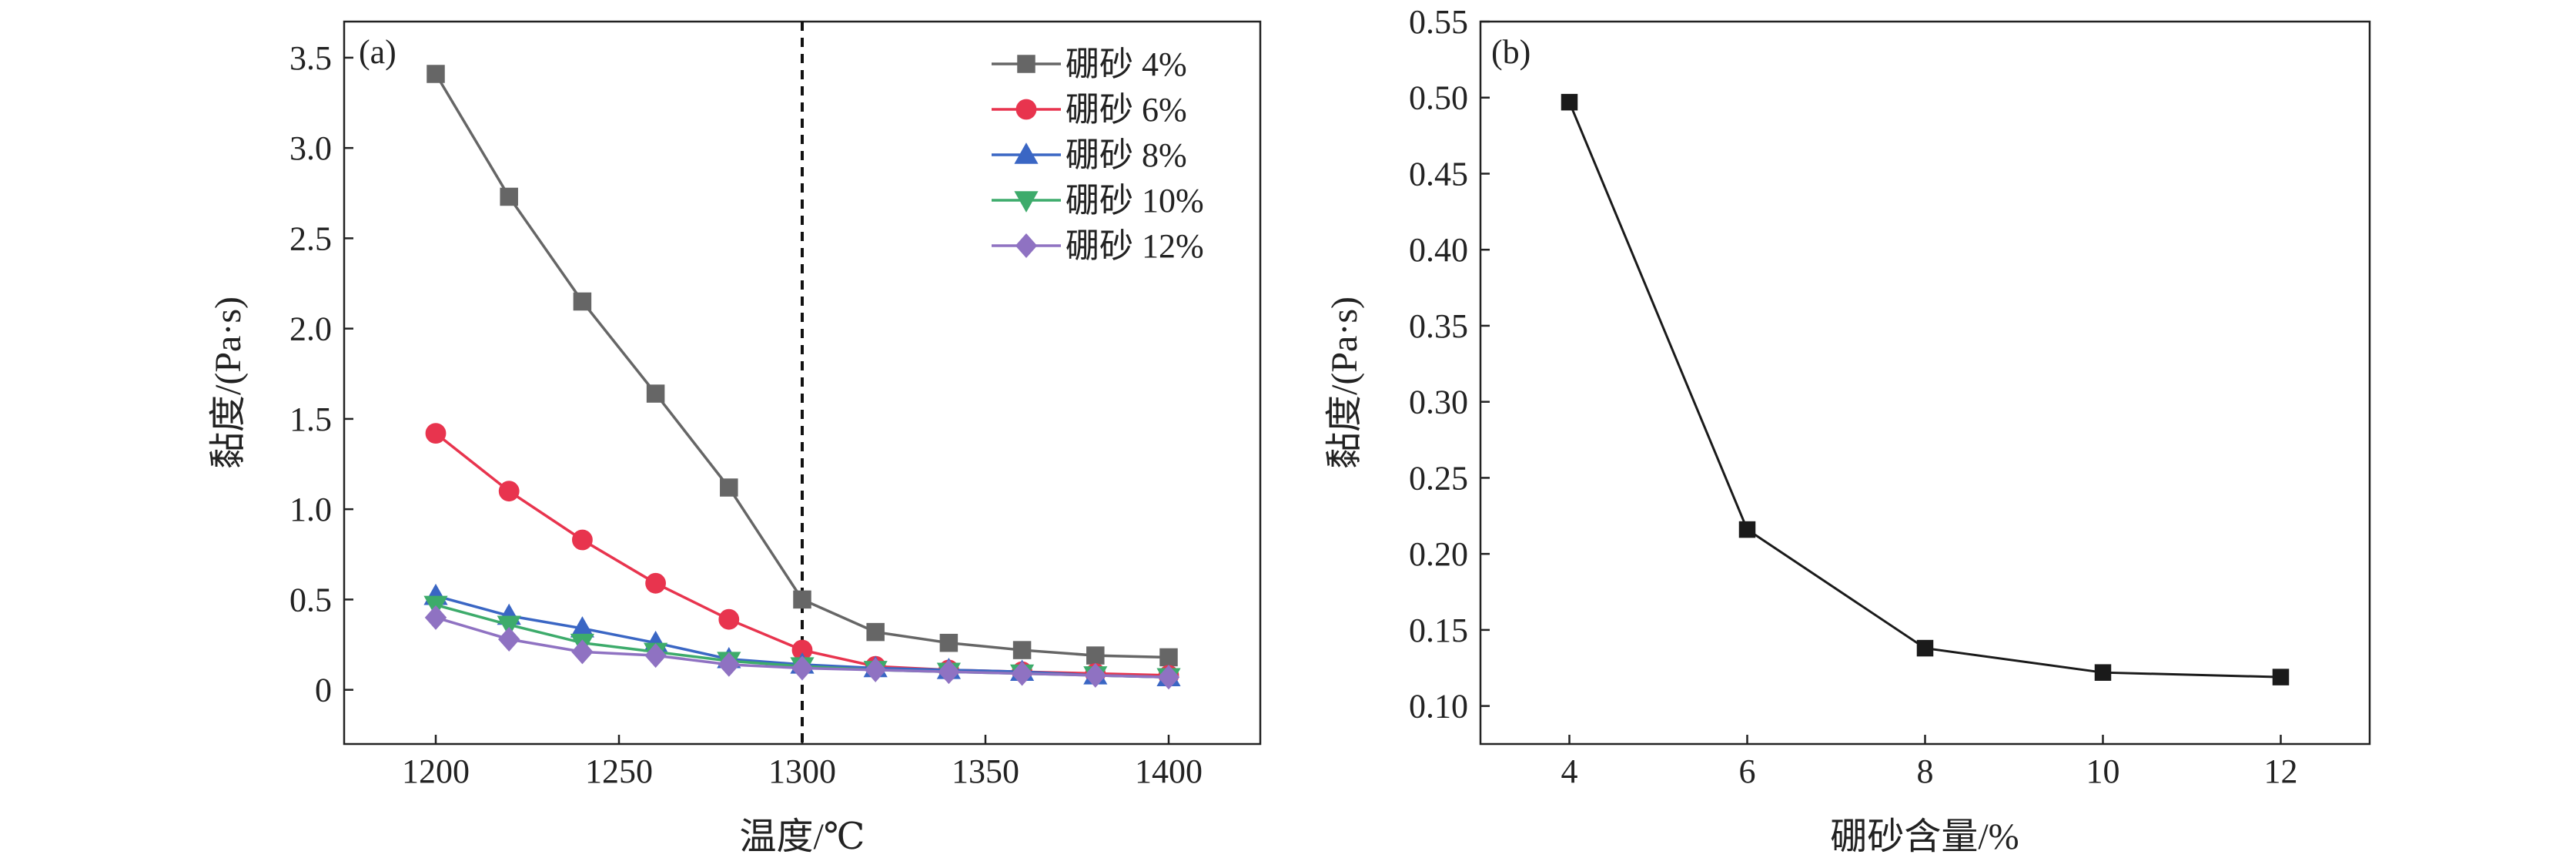  Describe the element at coordinates (311, 419) in the screenshot. I see `y-tick-label: 1.5` at that location.